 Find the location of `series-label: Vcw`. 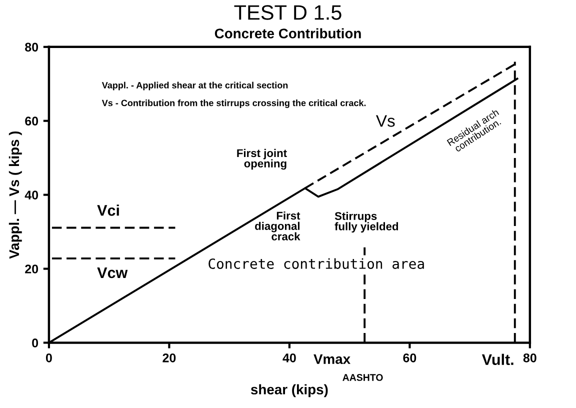

series-label: Vcw is located at coordinates (112, 272).